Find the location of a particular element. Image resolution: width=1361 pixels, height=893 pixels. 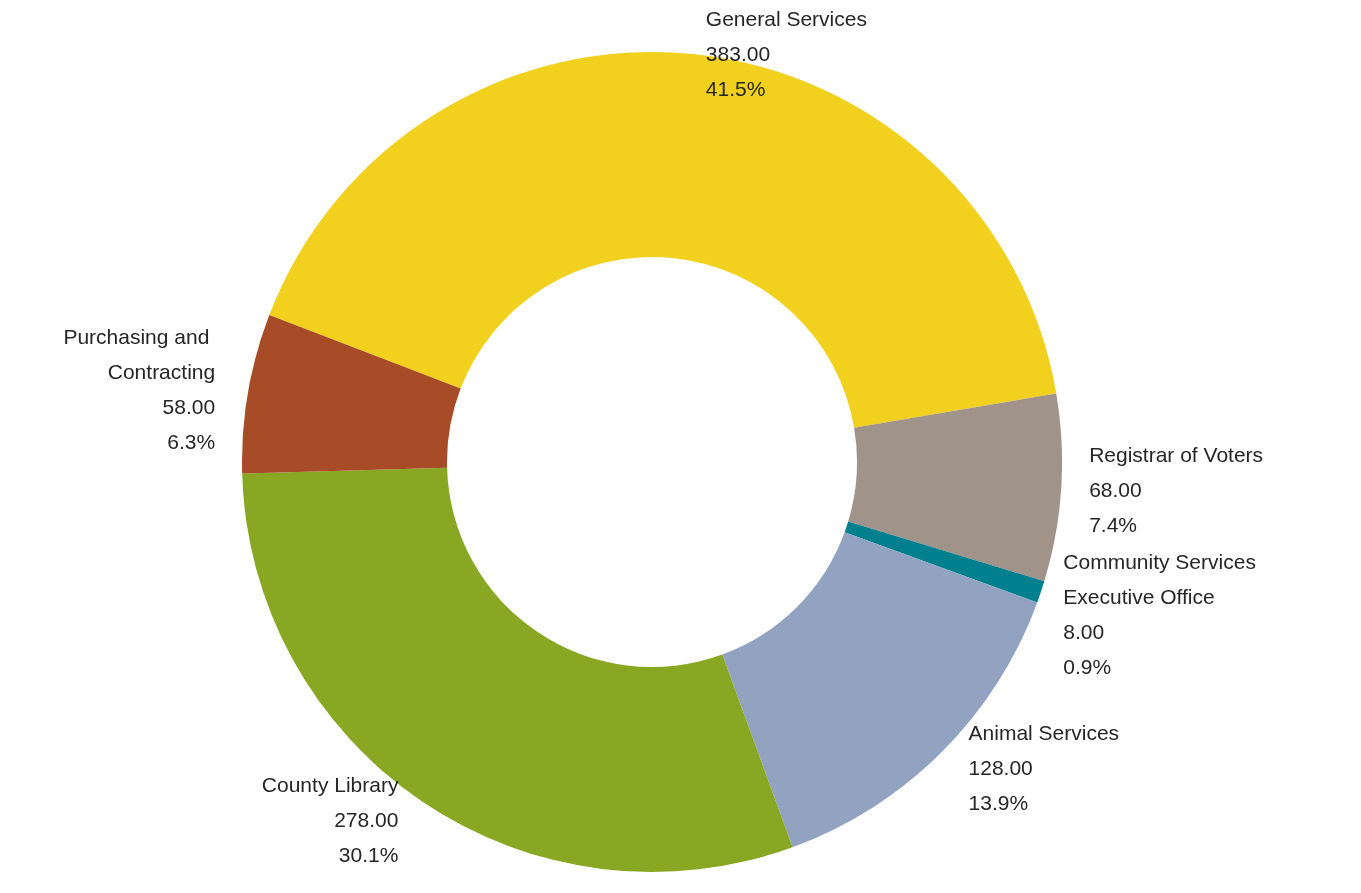

slice-label: Animal Services is located at coordinates (1044, 732).